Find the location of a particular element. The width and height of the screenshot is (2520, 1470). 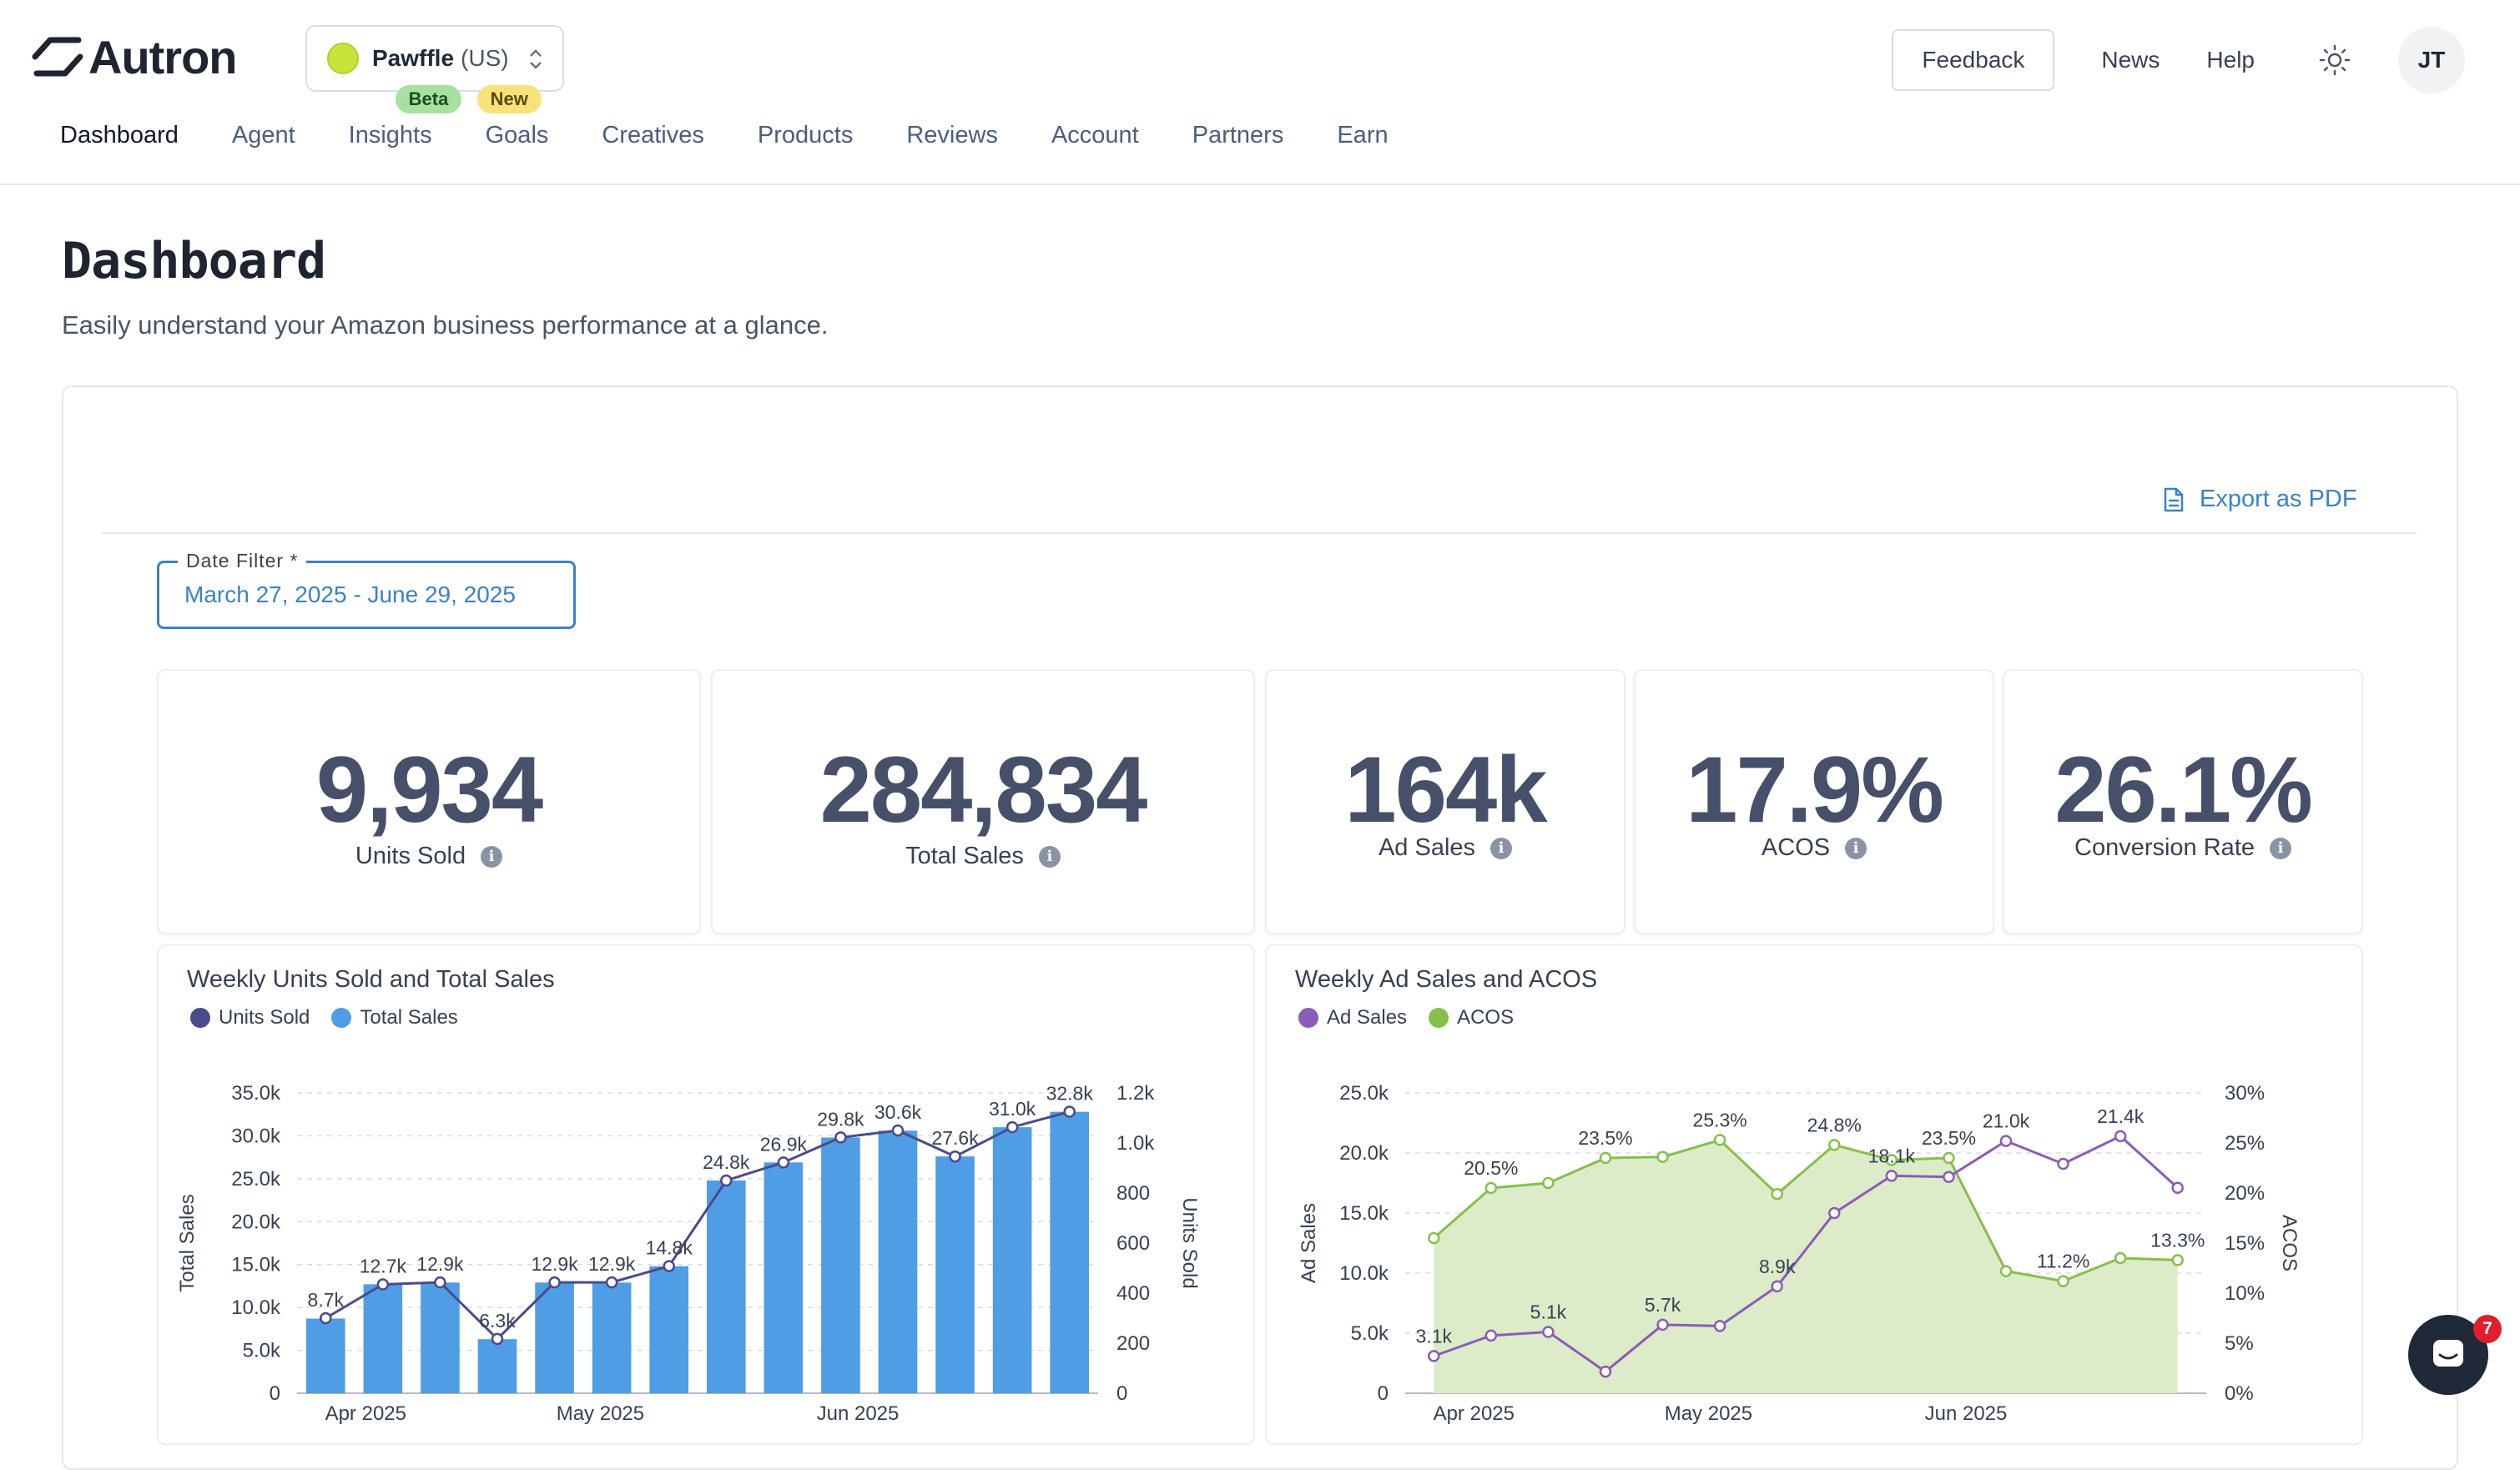

date-filter-label: Date Filter * is located at coordinates (242, 561).